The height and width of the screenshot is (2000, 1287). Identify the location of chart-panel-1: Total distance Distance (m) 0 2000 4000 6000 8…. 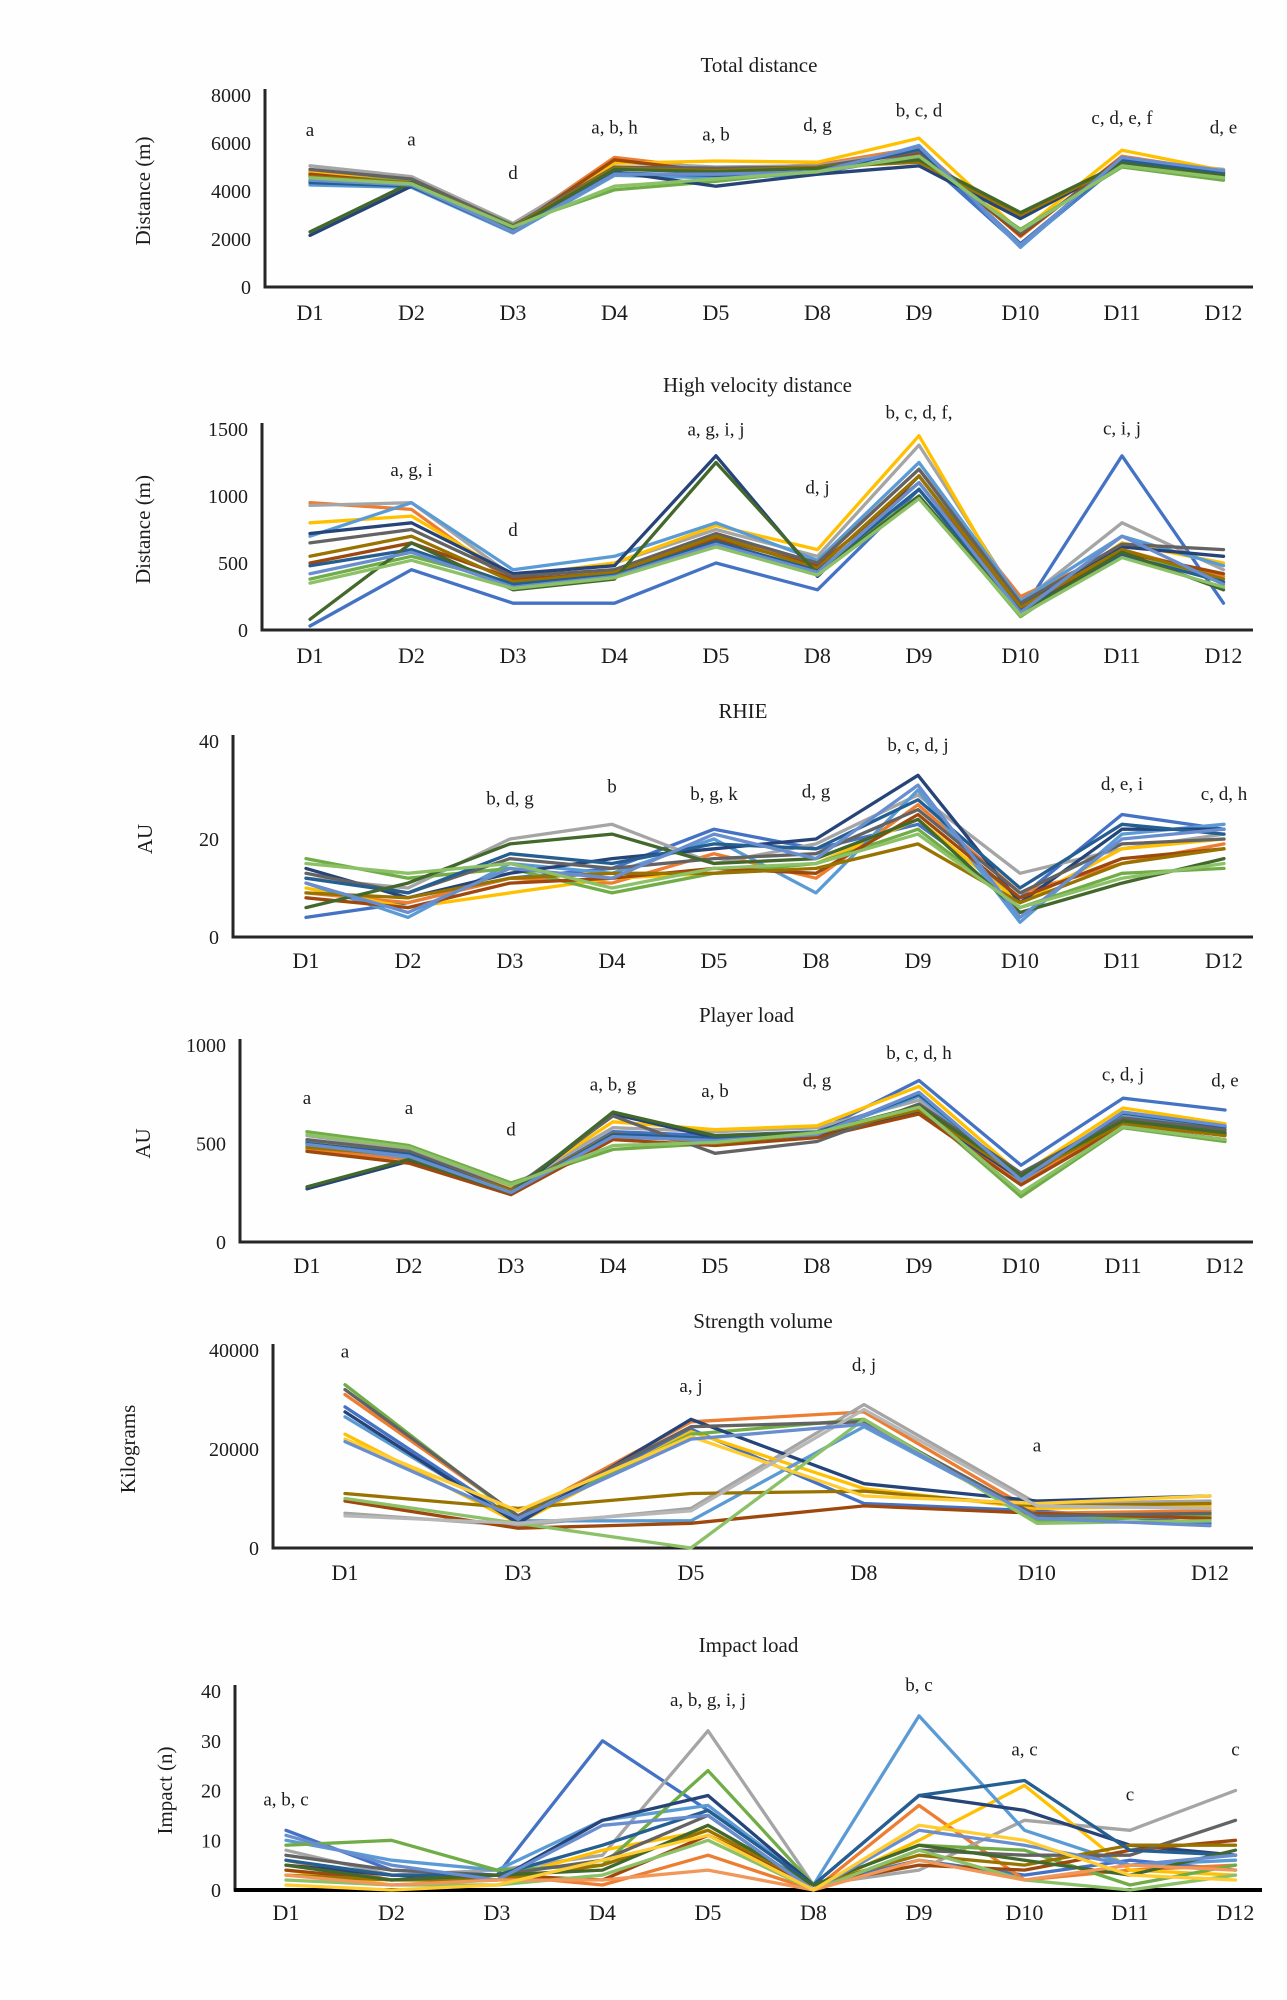
(692, 189).